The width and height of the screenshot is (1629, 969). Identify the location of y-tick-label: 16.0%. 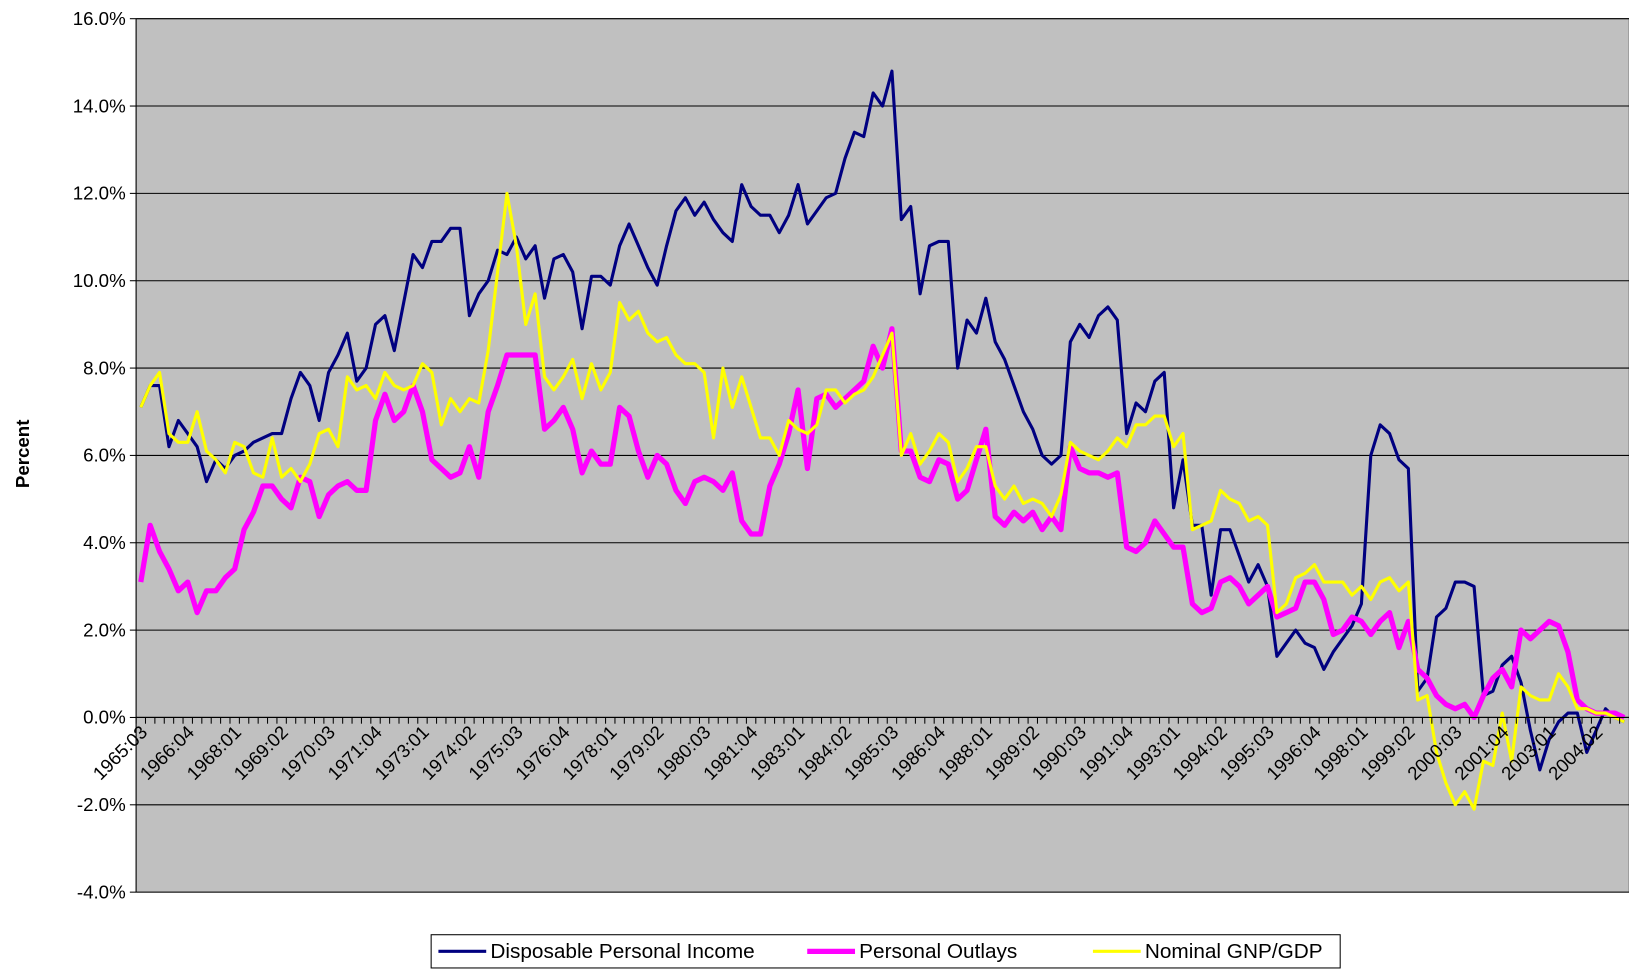
(99, 18).